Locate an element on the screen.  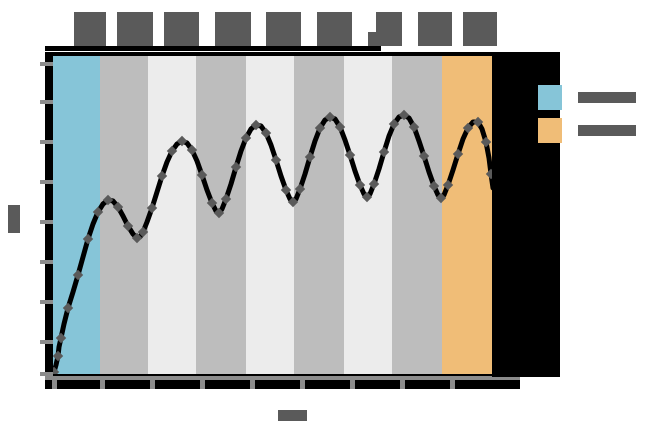
band-label-7-tail is located at coordinates (372, 39).